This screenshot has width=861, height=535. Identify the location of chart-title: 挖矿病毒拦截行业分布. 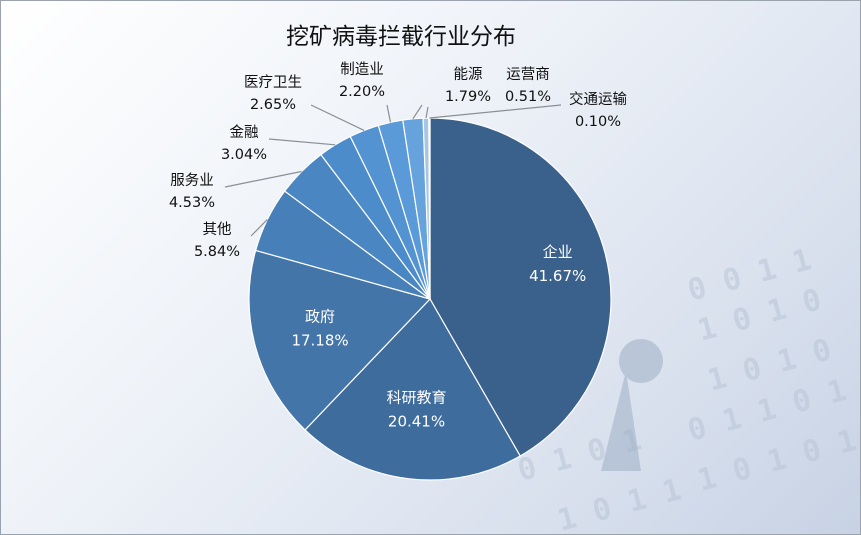
(401, 37).